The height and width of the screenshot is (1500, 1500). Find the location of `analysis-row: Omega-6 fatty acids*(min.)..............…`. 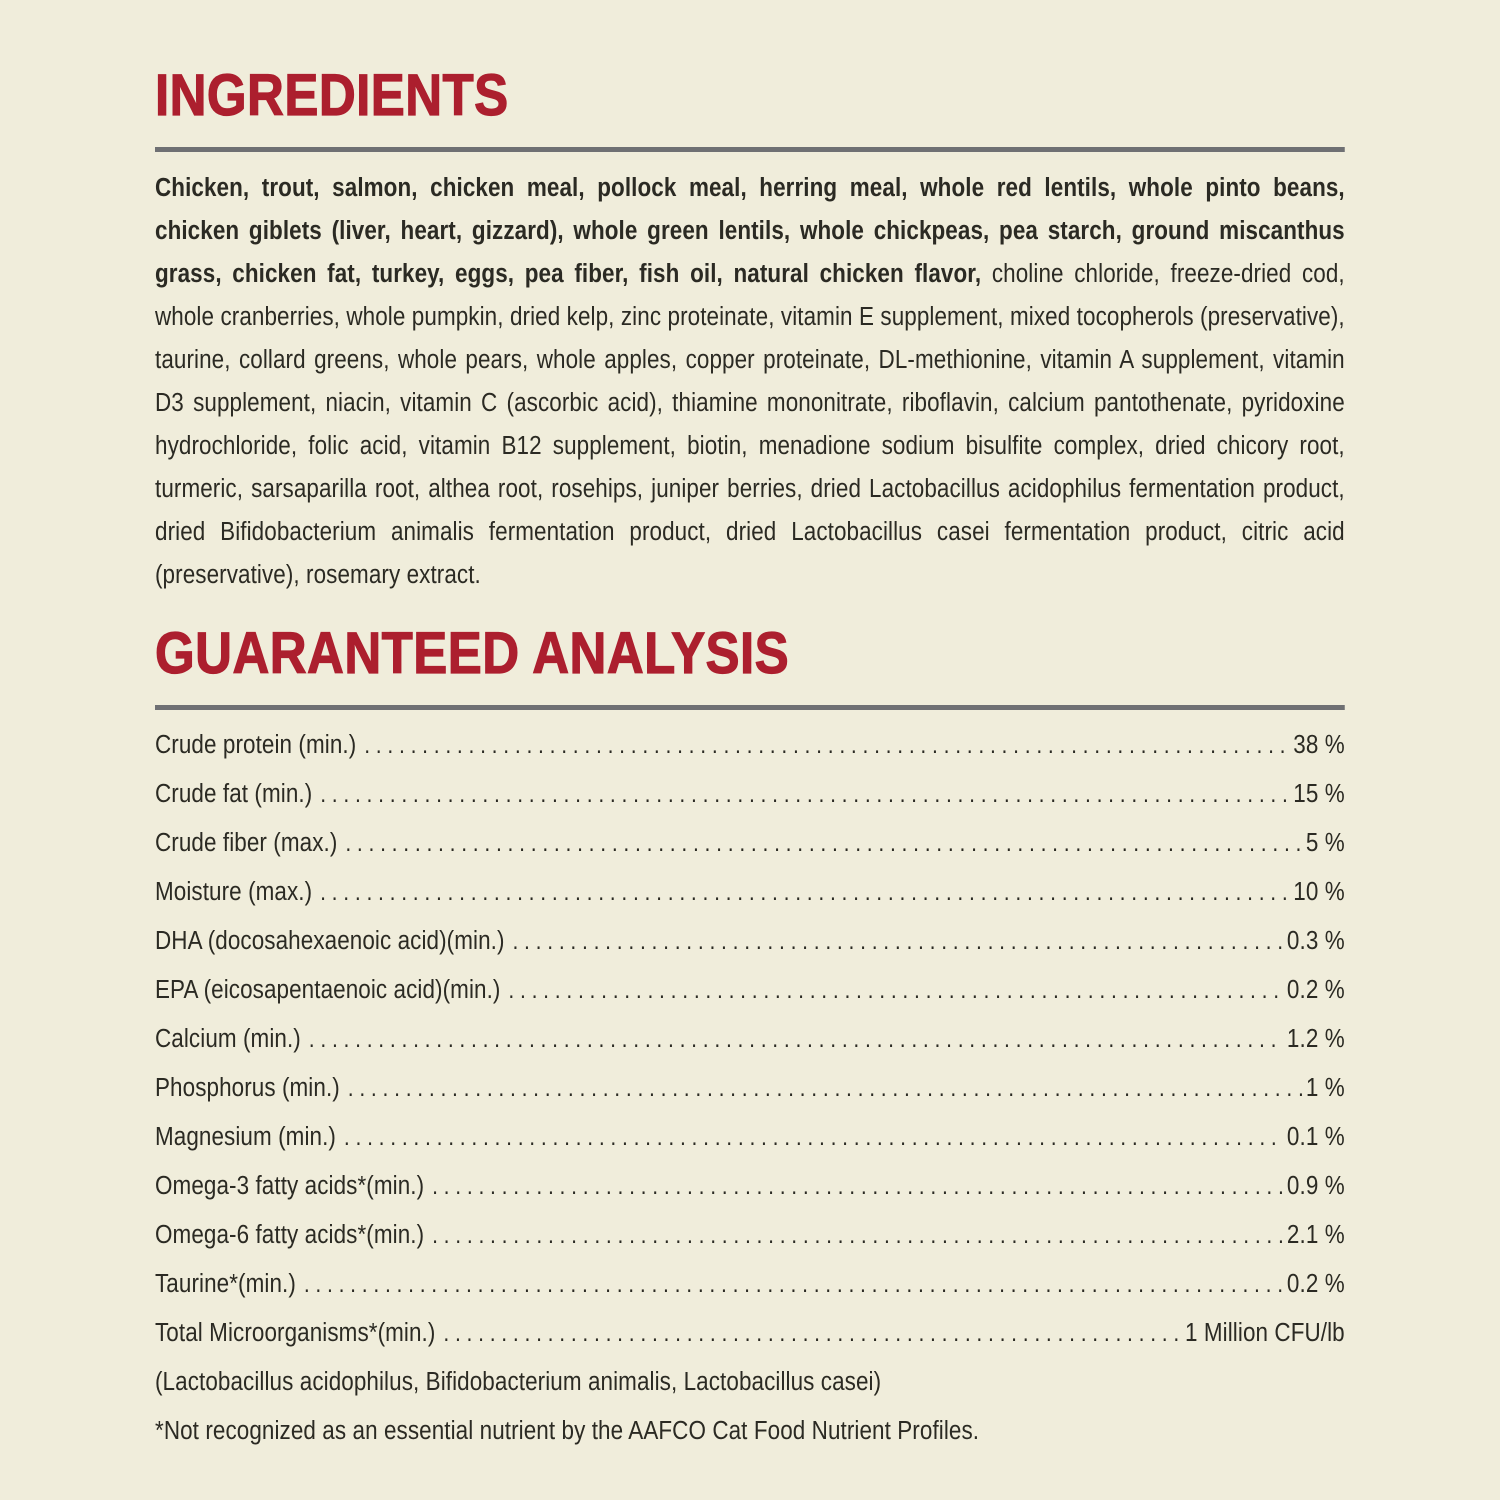

analysis-row: Omega-6 fatty acids*(min.)..............… is located at coordinates (750, 1235).